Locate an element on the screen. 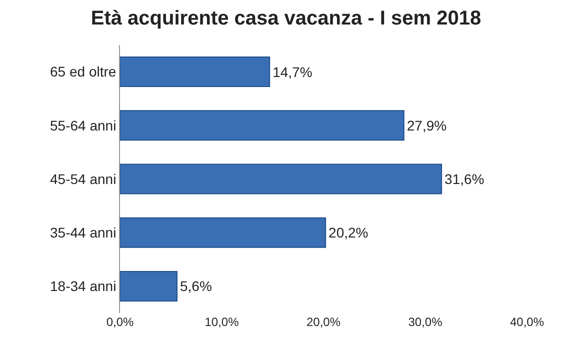  y-tick-label: 65 ed oltre is located at coordinates (83, 72).